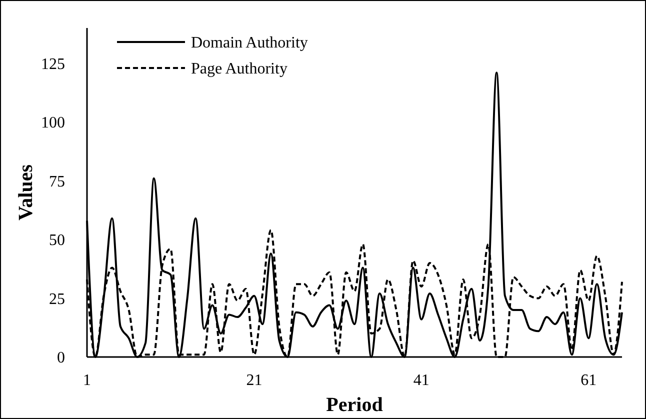  Describe the element at coordinates (26, 192) in the screenshot. I see `y-axis-title: Values` at that location.